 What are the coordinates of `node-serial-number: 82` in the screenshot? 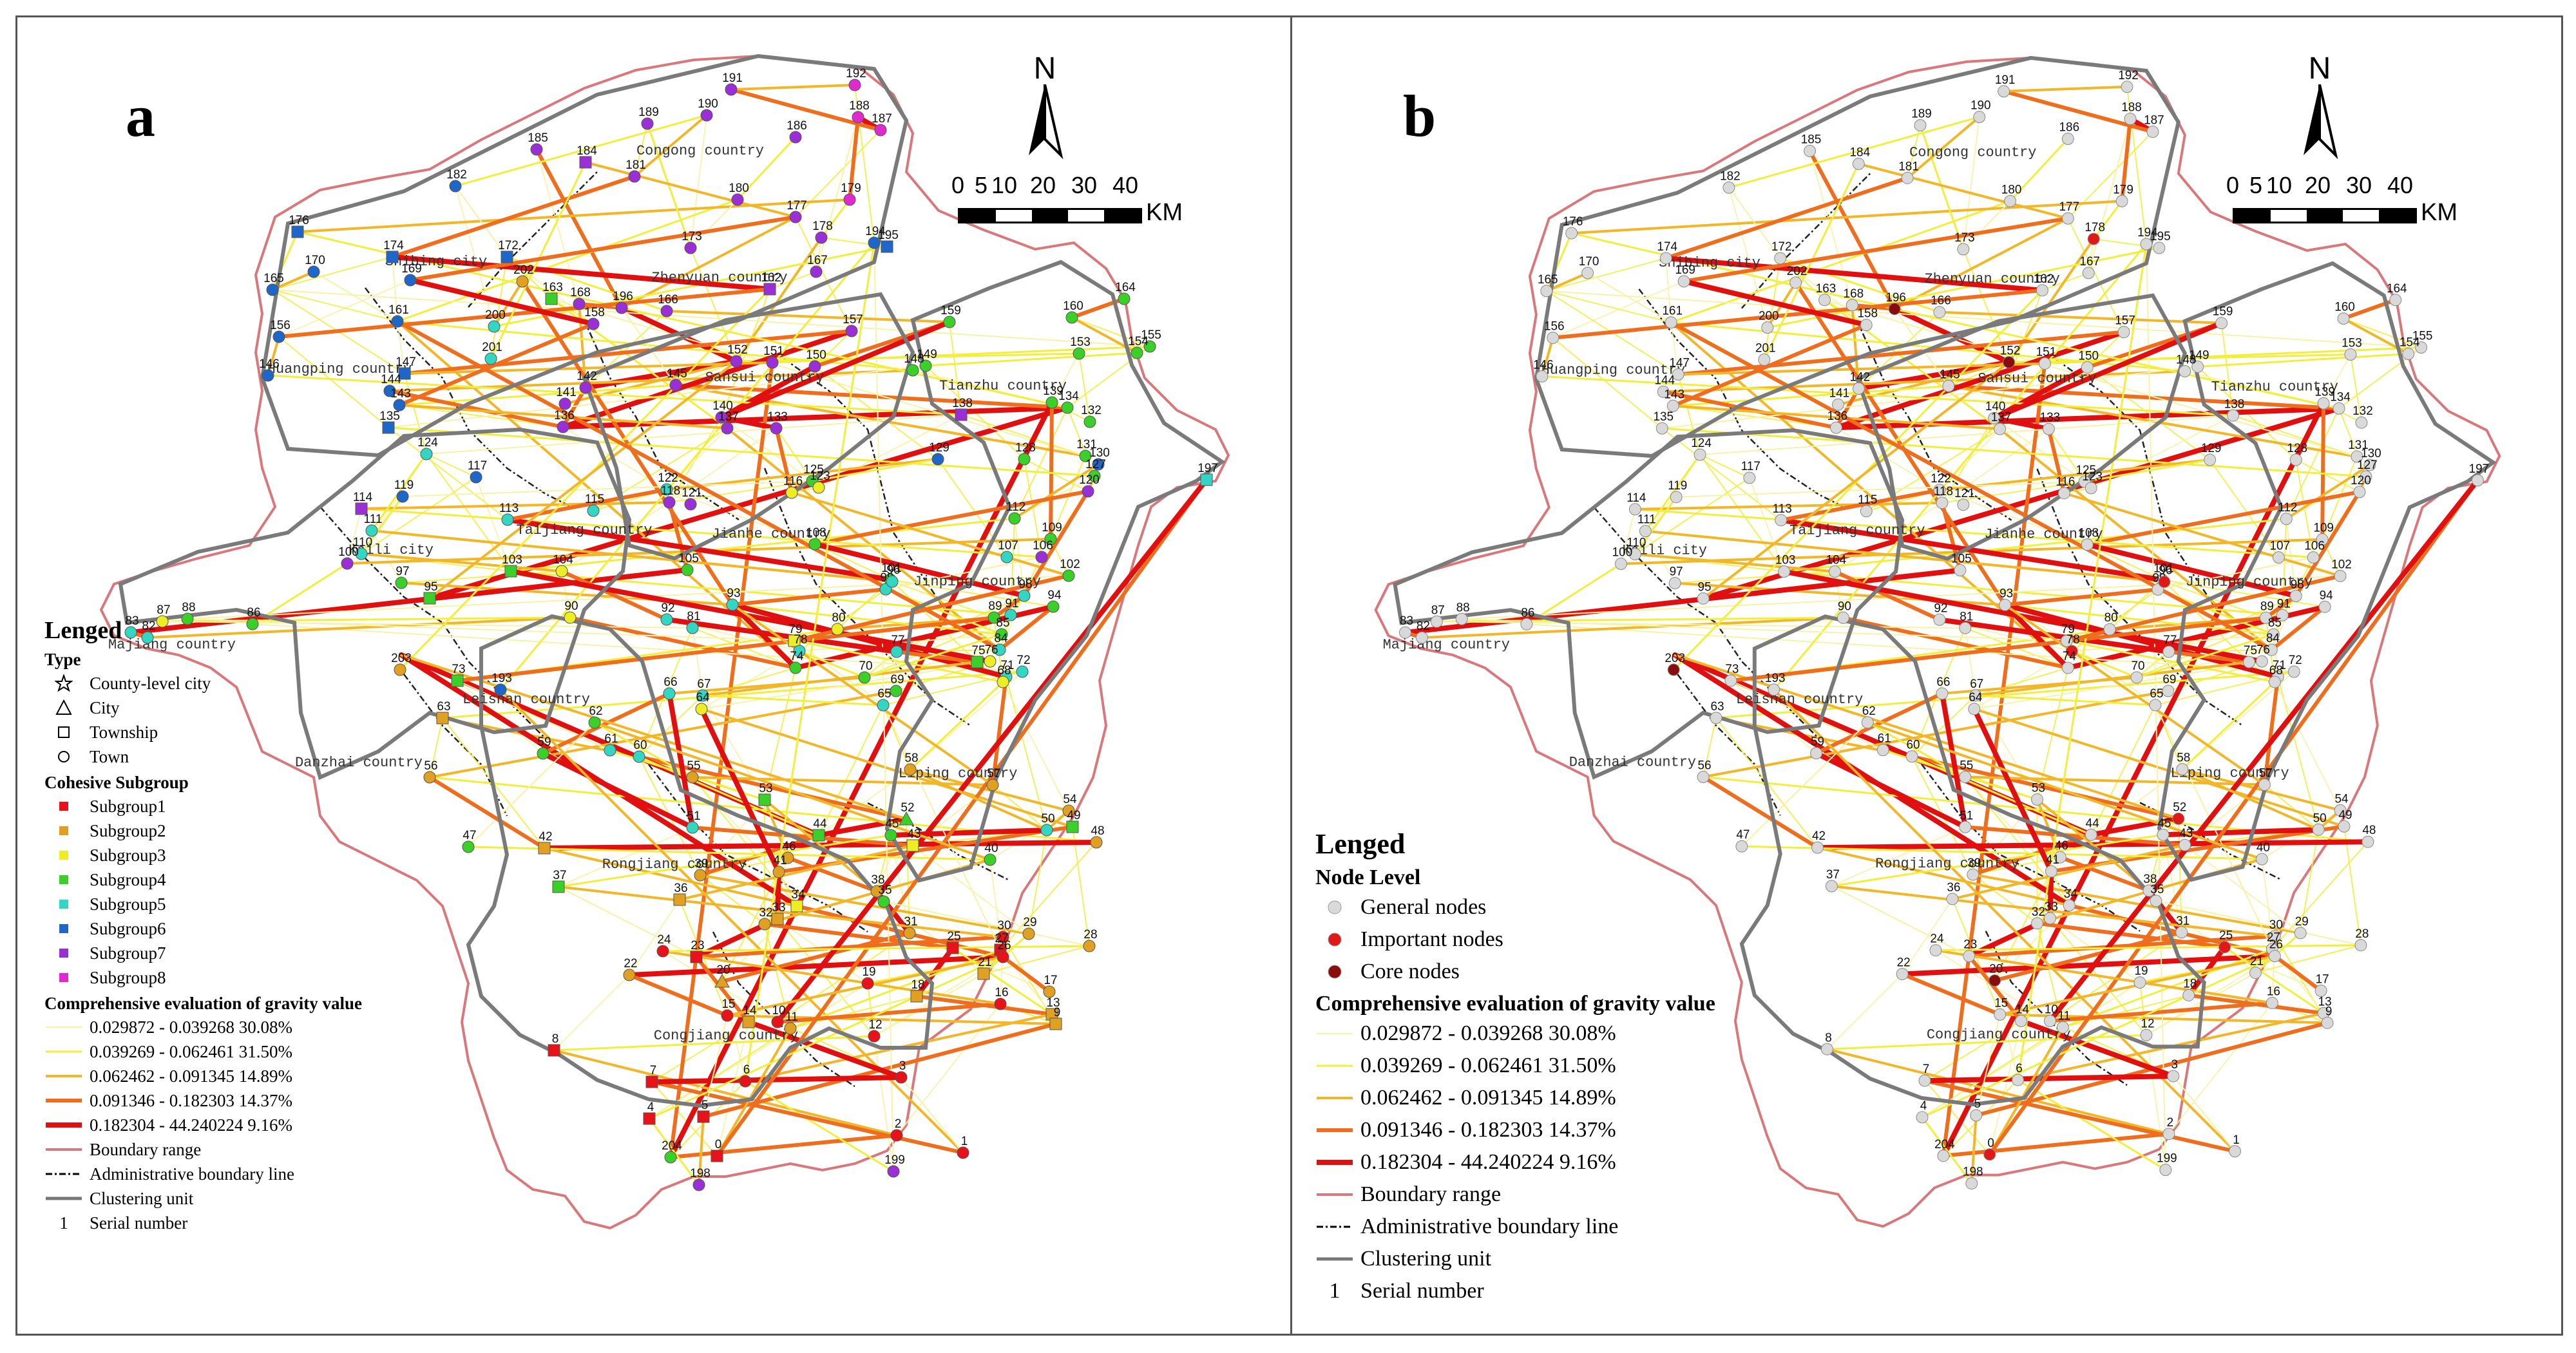 It's located at (1423, 626).